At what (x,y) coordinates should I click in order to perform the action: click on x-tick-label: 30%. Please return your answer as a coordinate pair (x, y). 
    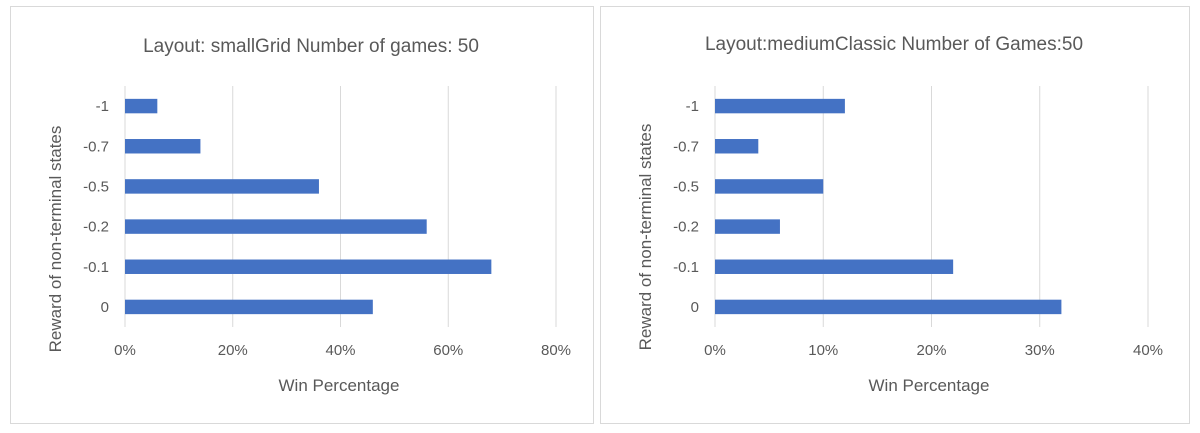
    Looking at the image, I should click on (1040, 350).